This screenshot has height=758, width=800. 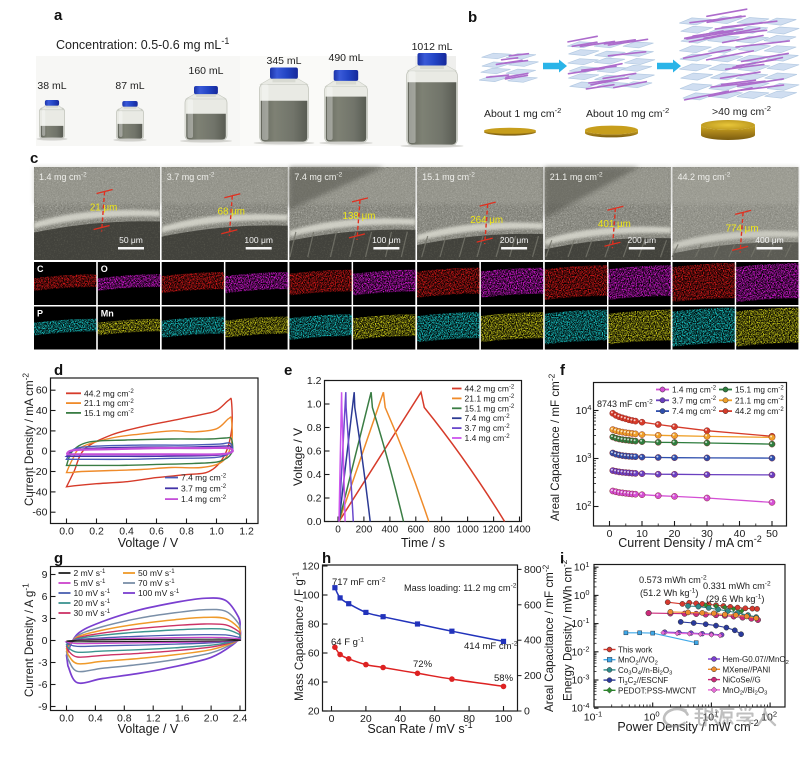 What do you see at coordinates (40, 269) in the screenshot?
I see `svg-text: C` at bounding box center [40, 269].